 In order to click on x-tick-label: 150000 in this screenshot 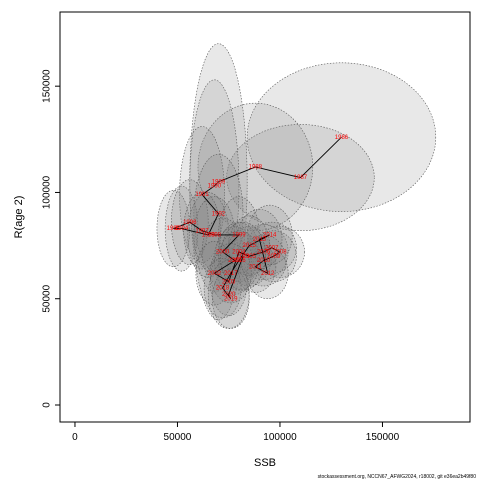, I will do `click(383, 437)`.